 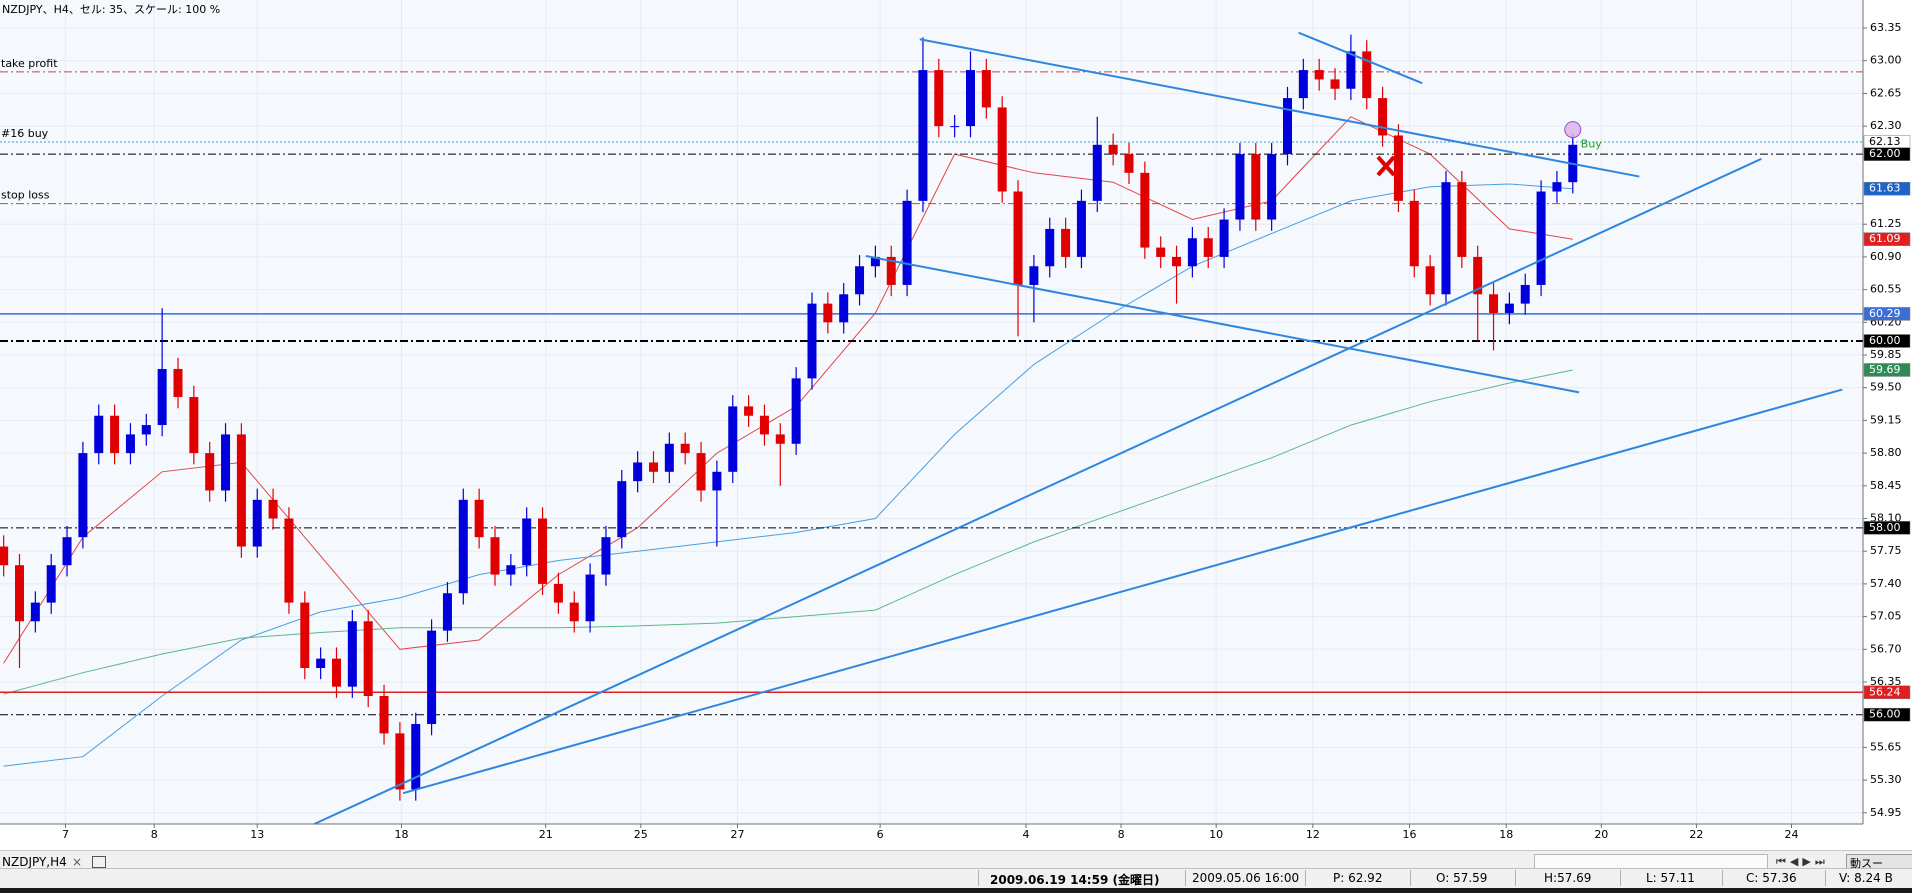 What do you see at coordinates (1358, 878) in the screenshot?
I see `status-price: P: 62.92` at bounding box center [1358, 878].